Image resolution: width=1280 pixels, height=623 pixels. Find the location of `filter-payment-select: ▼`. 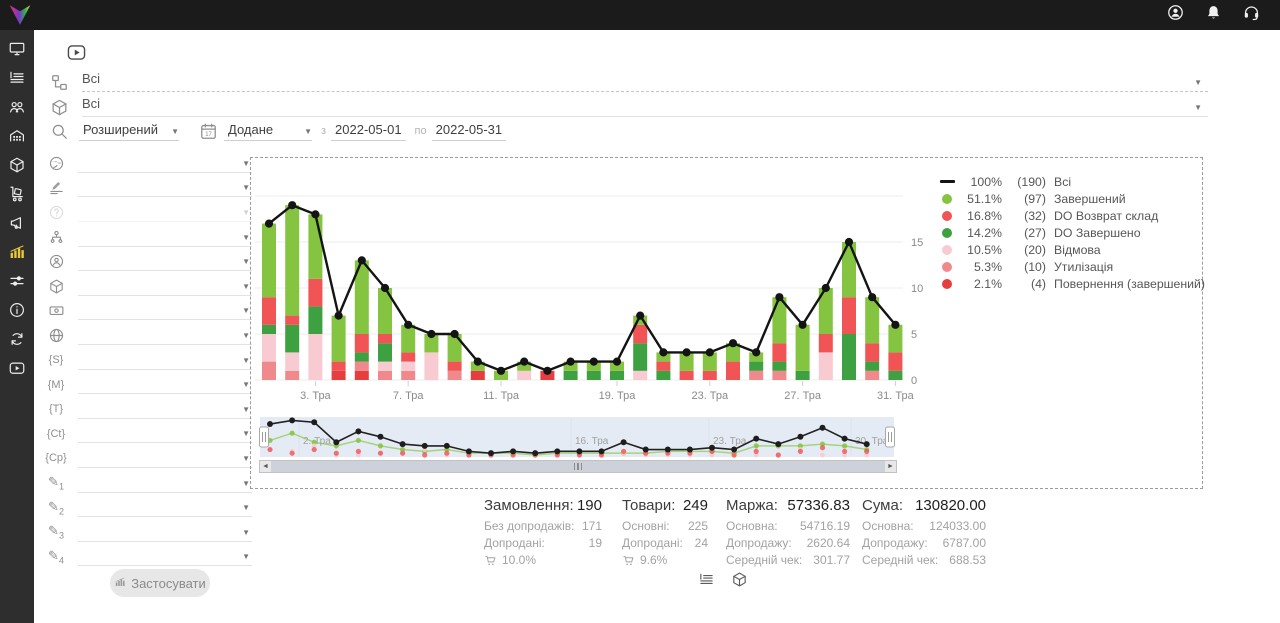

filter-payment-select: ▼ is located at coordinates (165, 311).